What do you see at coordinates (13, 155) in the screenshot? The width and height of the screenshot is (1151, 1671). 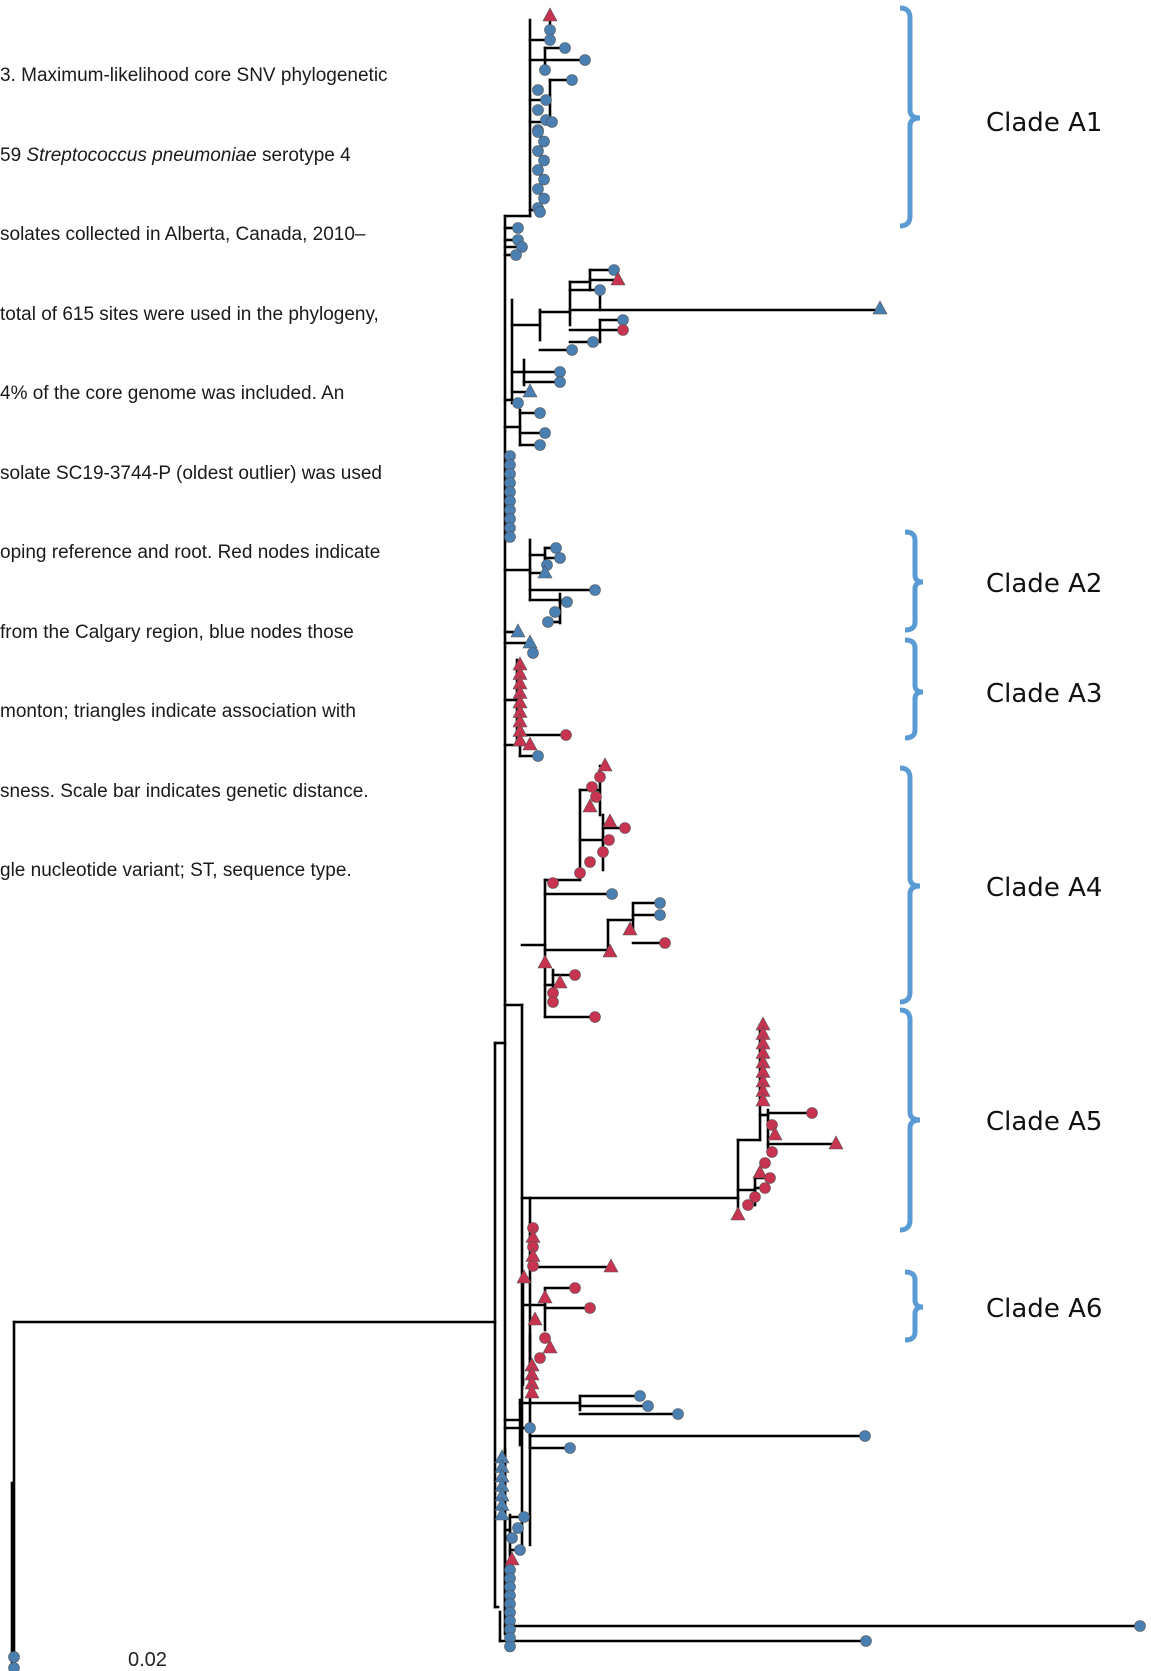 I see `caption-line-start: 59` at bounding box center [13, 155].